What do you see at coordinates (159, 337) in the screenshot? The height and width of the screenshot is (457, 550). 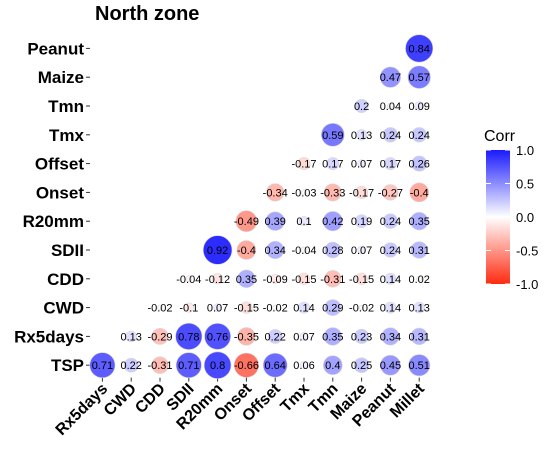 I see `corr-value-label: -0.29` at bounding box center [159, 337].